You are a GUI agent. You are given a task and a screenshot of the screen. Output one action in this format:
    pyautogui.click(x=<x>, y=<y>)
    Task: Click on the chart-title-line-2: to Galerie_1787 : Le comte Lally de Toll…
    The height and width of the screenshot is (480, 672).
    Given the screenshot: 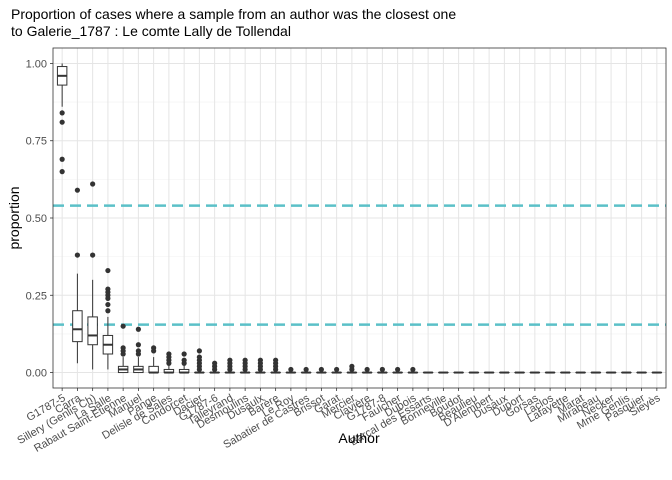 What is the action you would take?
    pyautogui.click(x=151, y=31)
    